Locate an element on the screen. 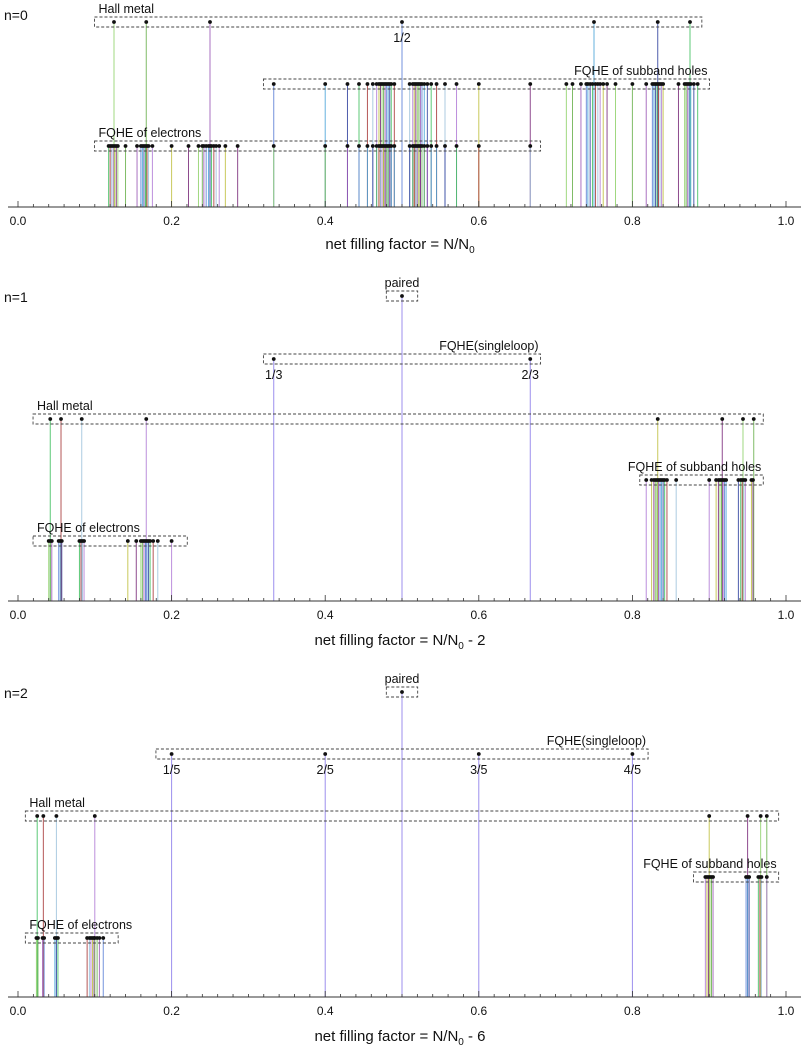  group-label-hall-metal: Hall metal is located at coordinates (65, 406).